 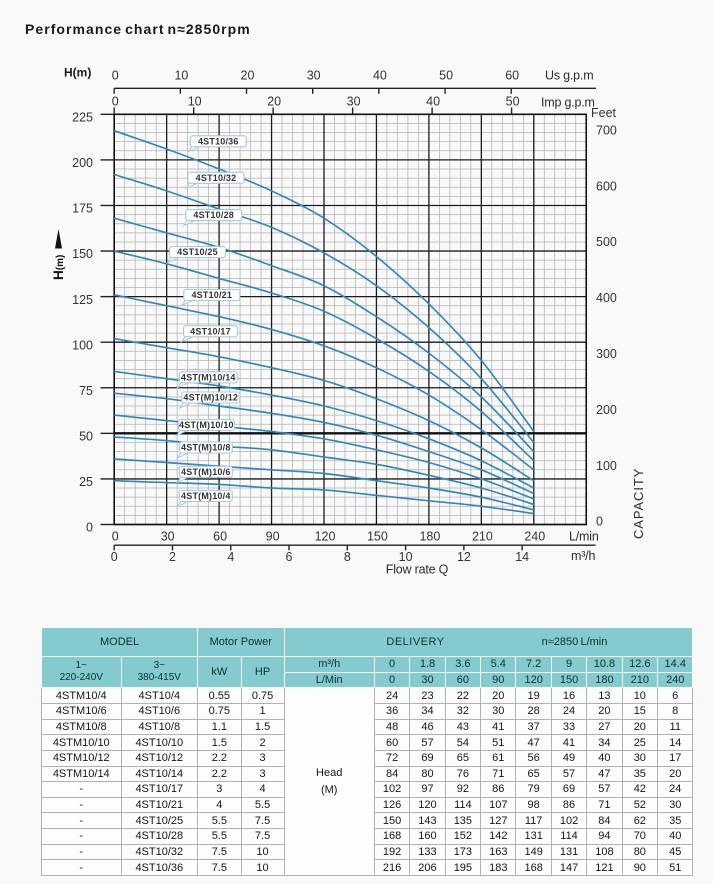 What do you see at coordinates (638, 503) in the screenshot?
I see `svg-text: CAPACITY` at bounding box center [638, 503].